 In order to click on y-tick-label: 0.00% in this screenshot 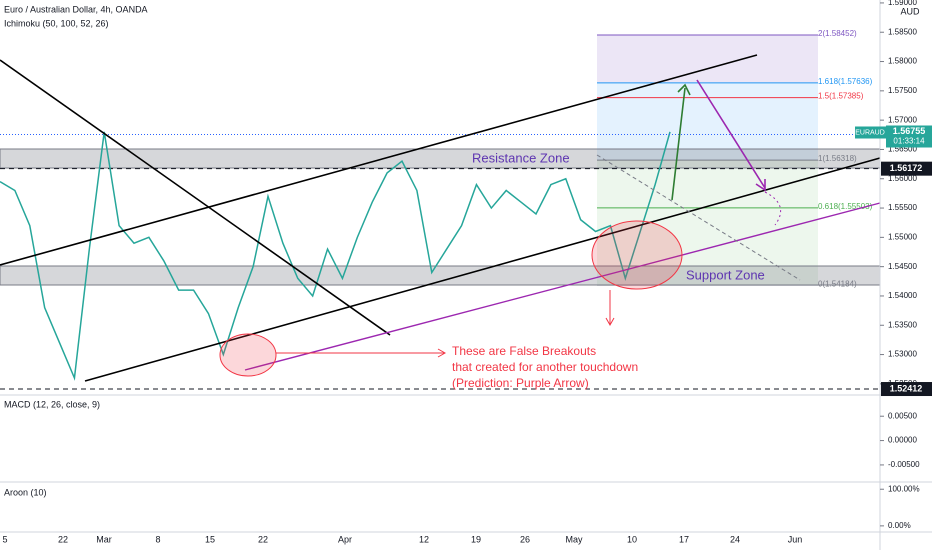, I will do `click(899, 525)`.